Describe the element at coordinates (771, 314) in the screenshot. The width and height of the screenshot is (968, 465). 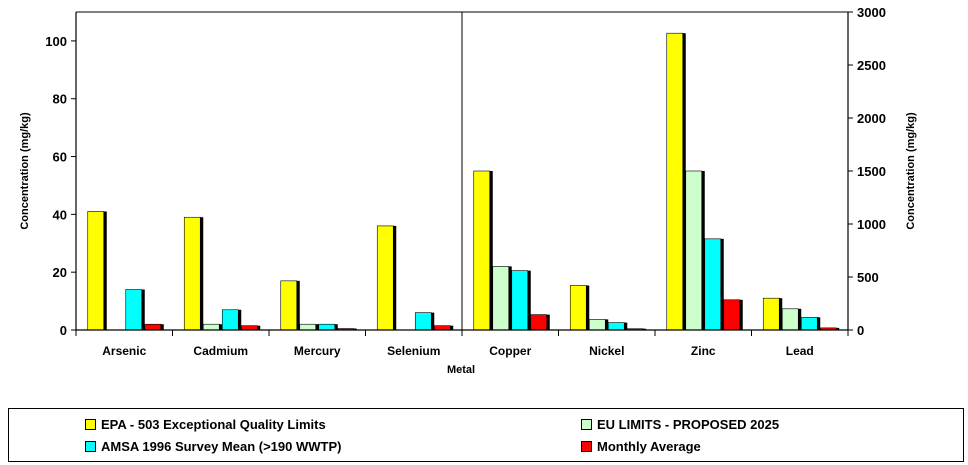
I see `bar-lead-epa-503-exceptional-quality-limits` at that location.